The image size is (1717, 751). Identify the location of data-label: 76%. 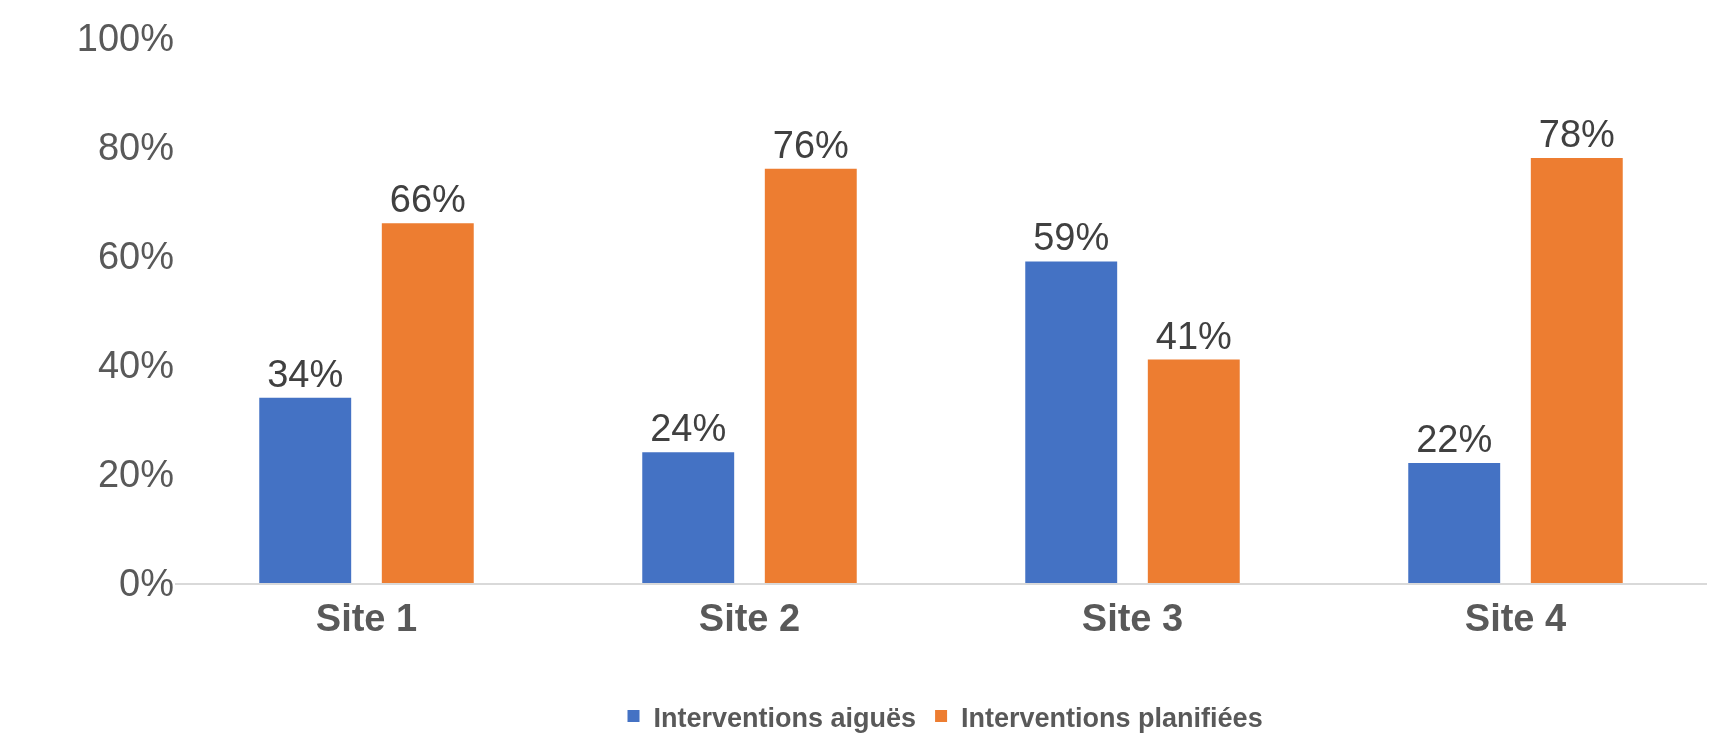
(810, 144).